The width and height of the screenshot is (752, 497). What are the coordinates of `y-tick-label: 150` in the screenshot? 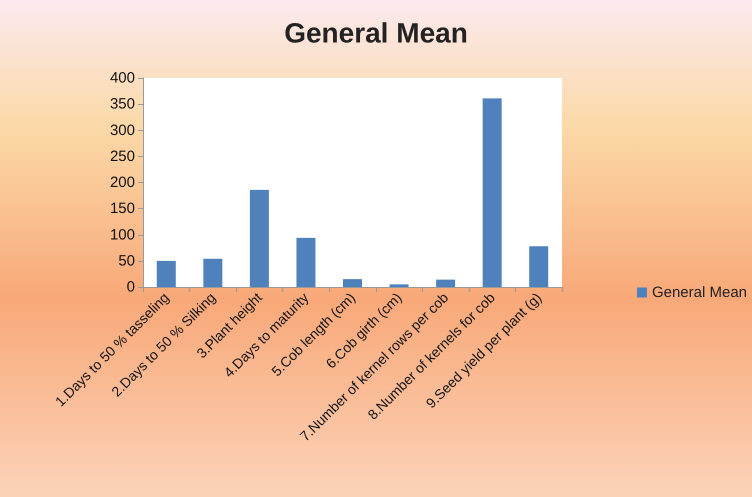 It's located at (122, 209).